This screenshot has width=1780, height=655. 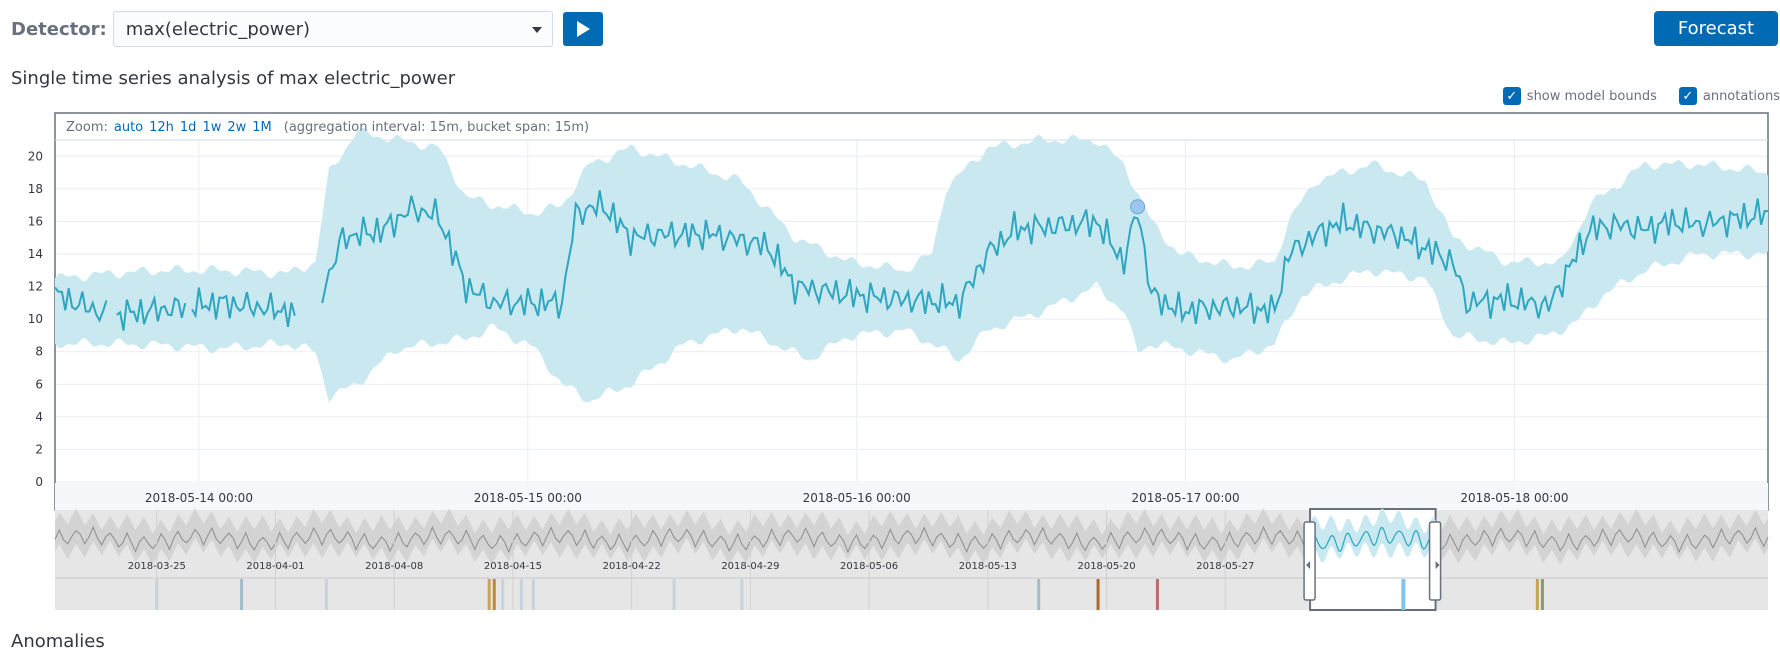 I want to click on y-tick-label: 2, so click(x=39, y=449).